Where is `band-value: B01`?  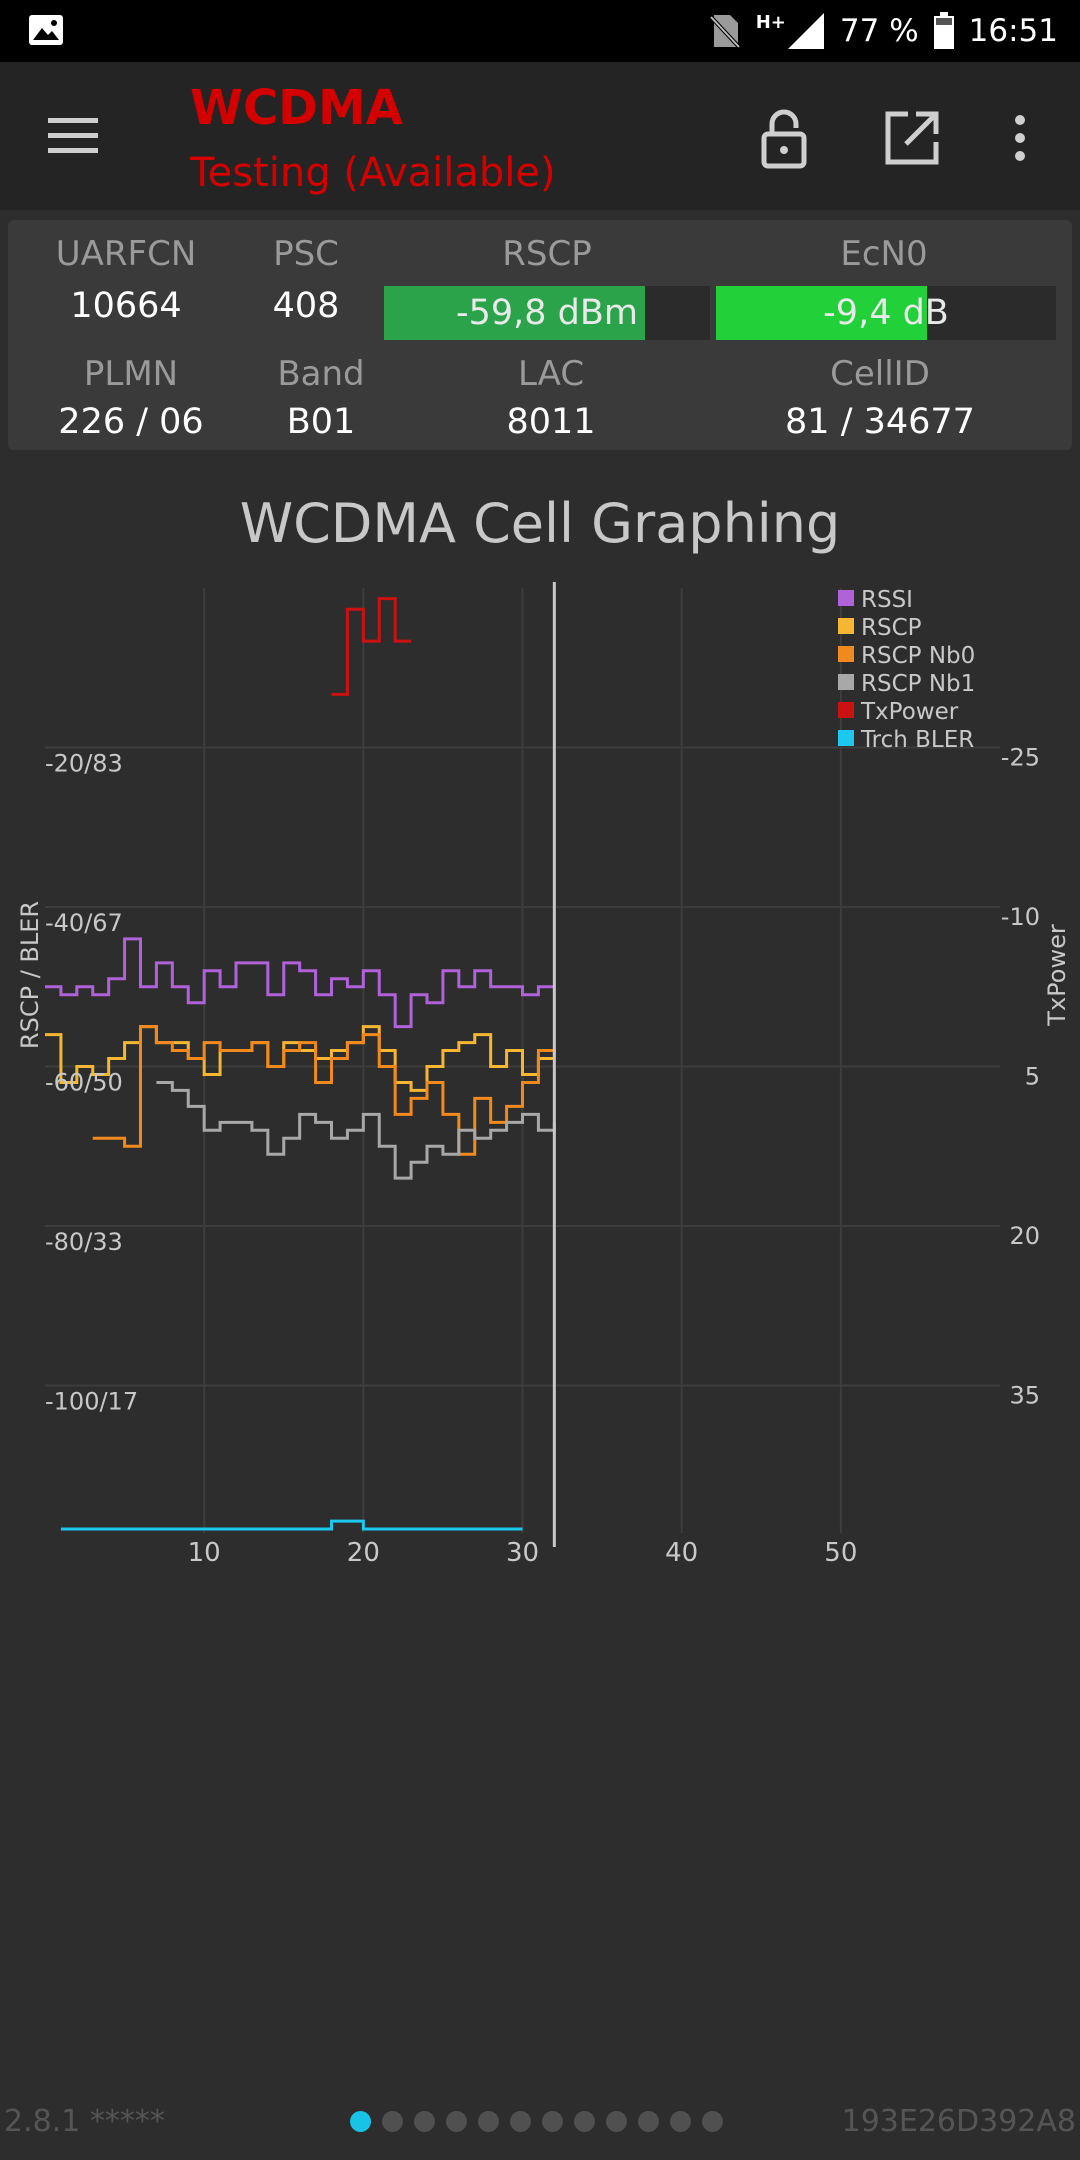
band-value: B01 is located at coordinates (321, 422).